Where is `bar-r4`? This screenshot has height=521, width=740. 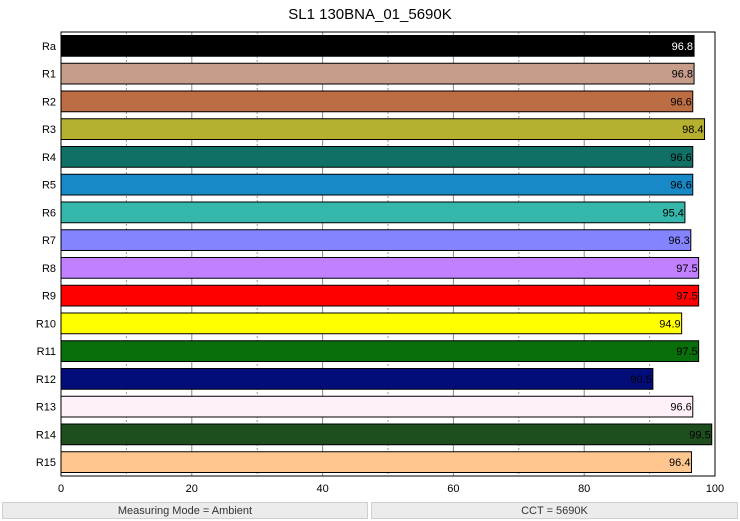
bar-r4 is located at coordinates (377, 157).